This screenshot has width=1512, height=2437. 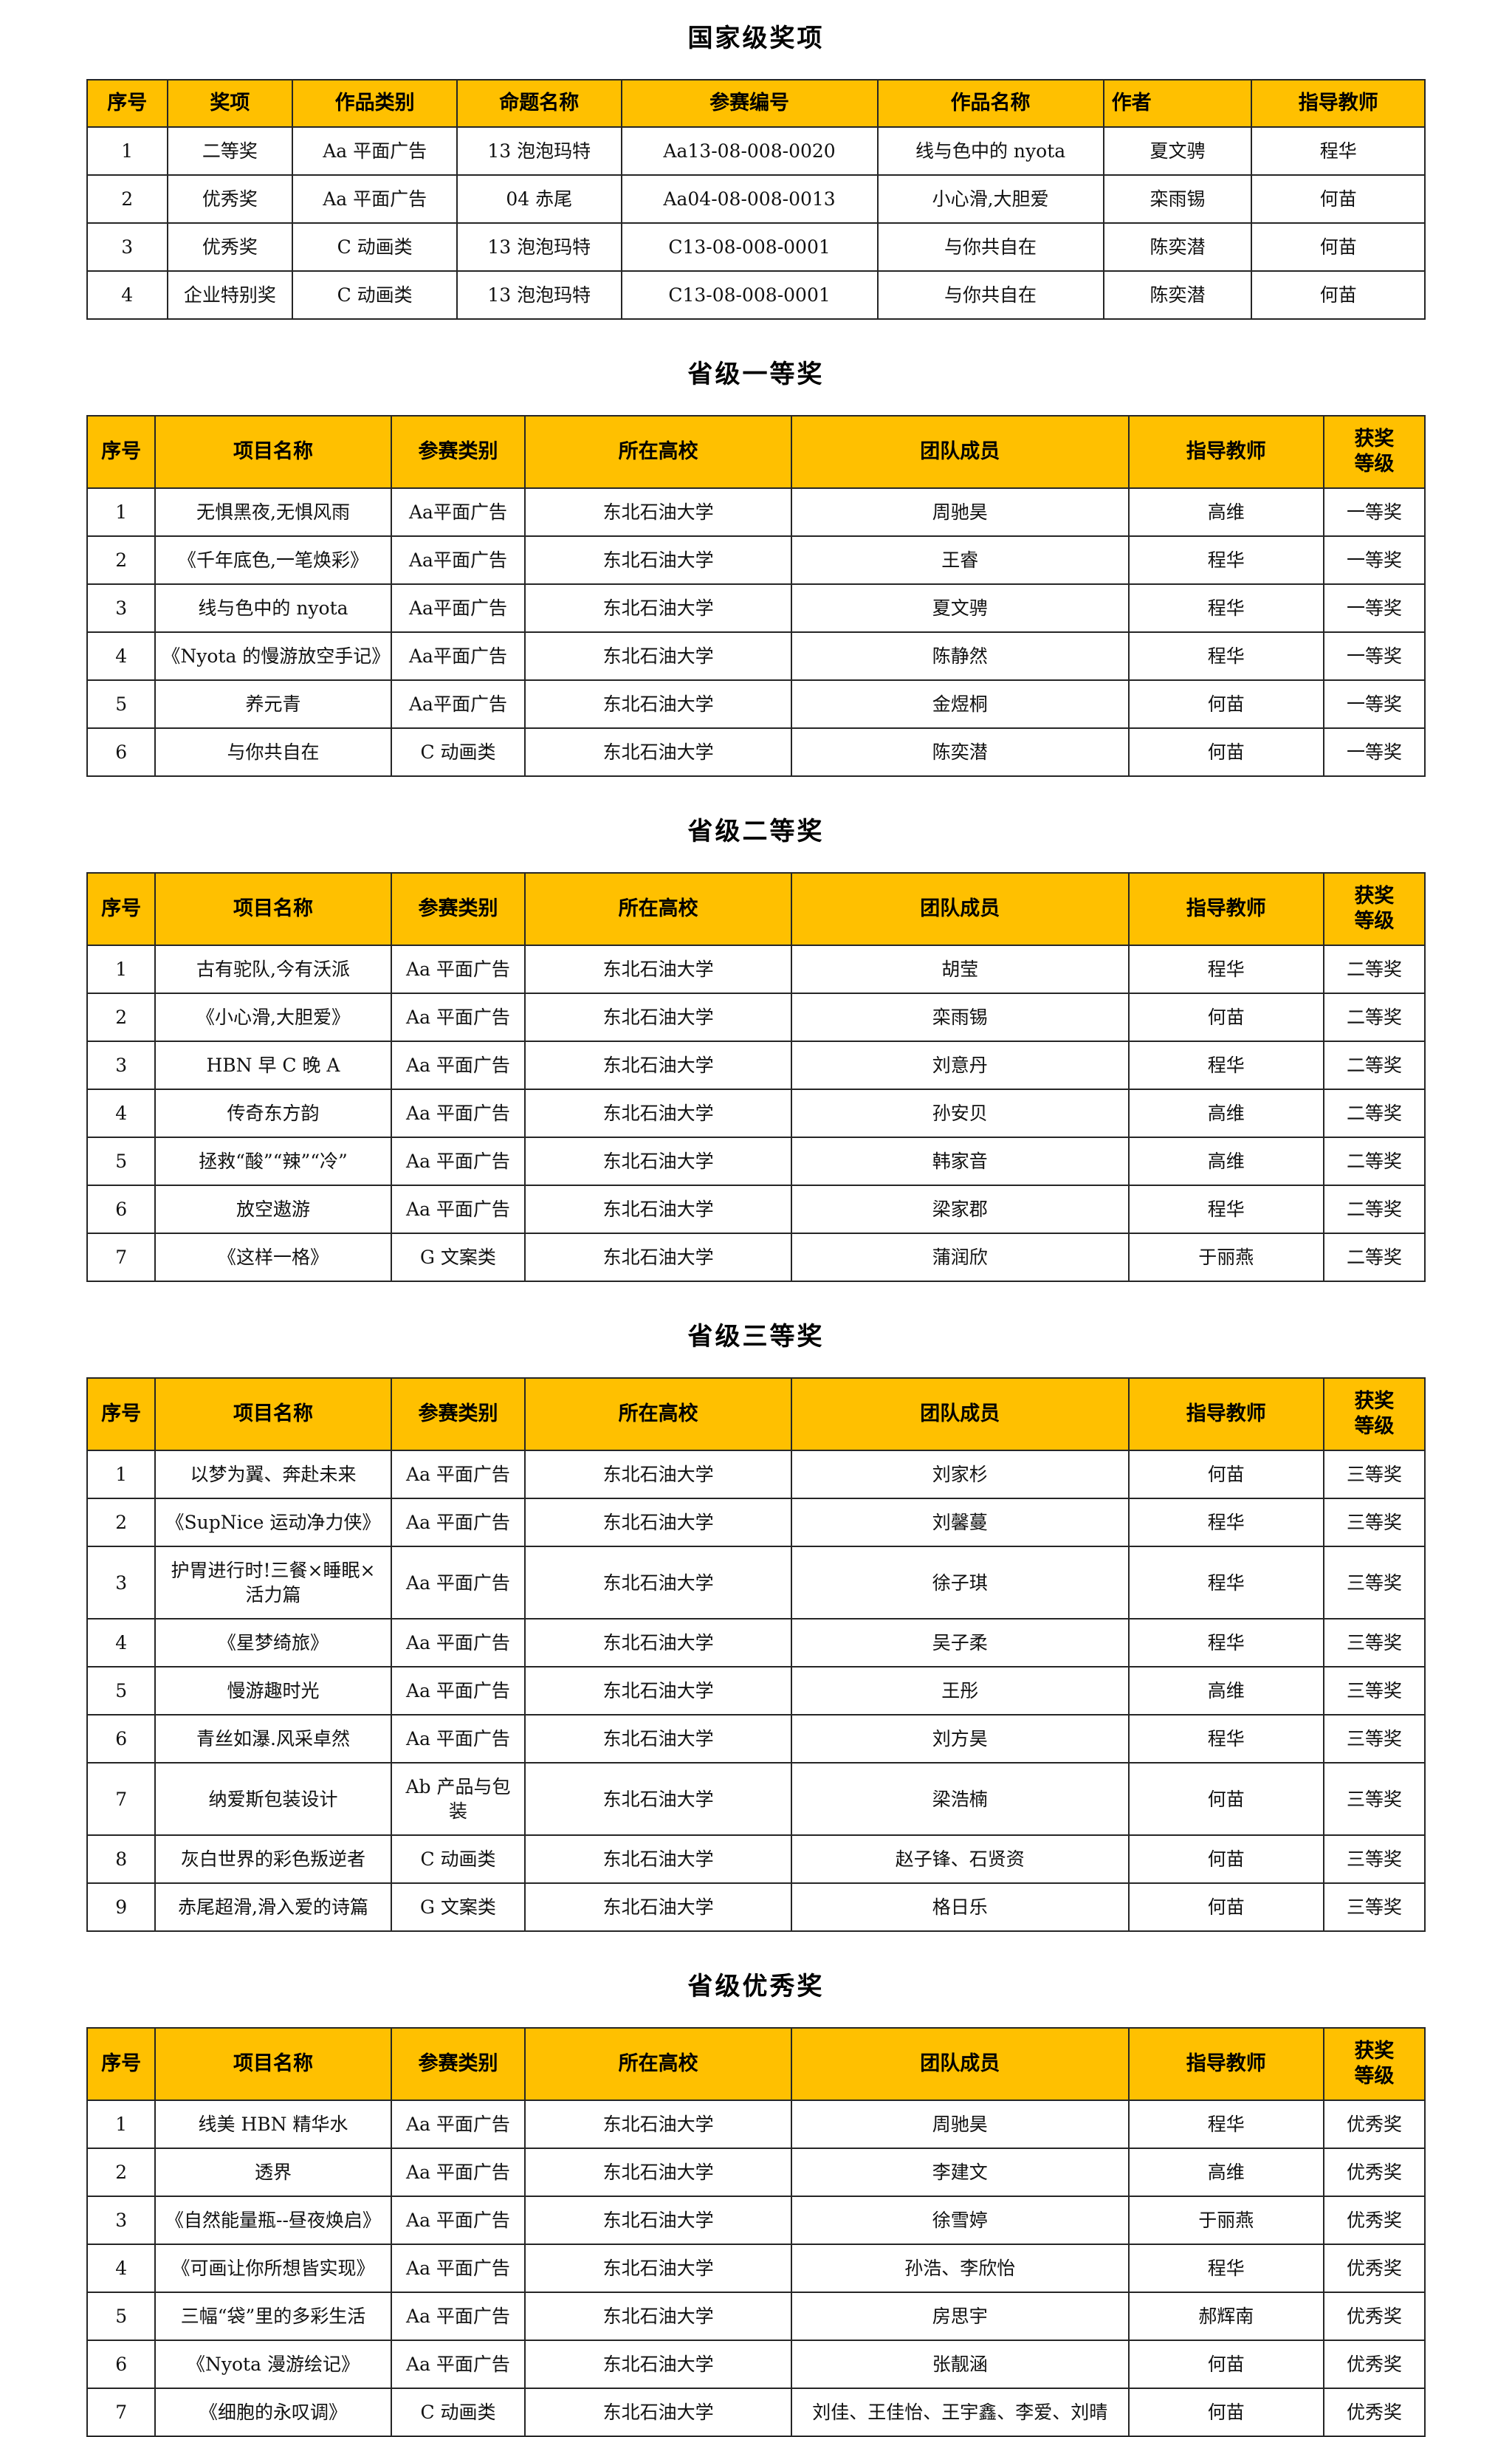 What do you see at coordinates (756, 2317) in the screenshot?
I see `table-row: 5 三幅“袋”里的多彩生活 Aa 平面广告 东北石油大学 房思宇 郝辉南 优秀奖` at bounding box center [756, 2317].